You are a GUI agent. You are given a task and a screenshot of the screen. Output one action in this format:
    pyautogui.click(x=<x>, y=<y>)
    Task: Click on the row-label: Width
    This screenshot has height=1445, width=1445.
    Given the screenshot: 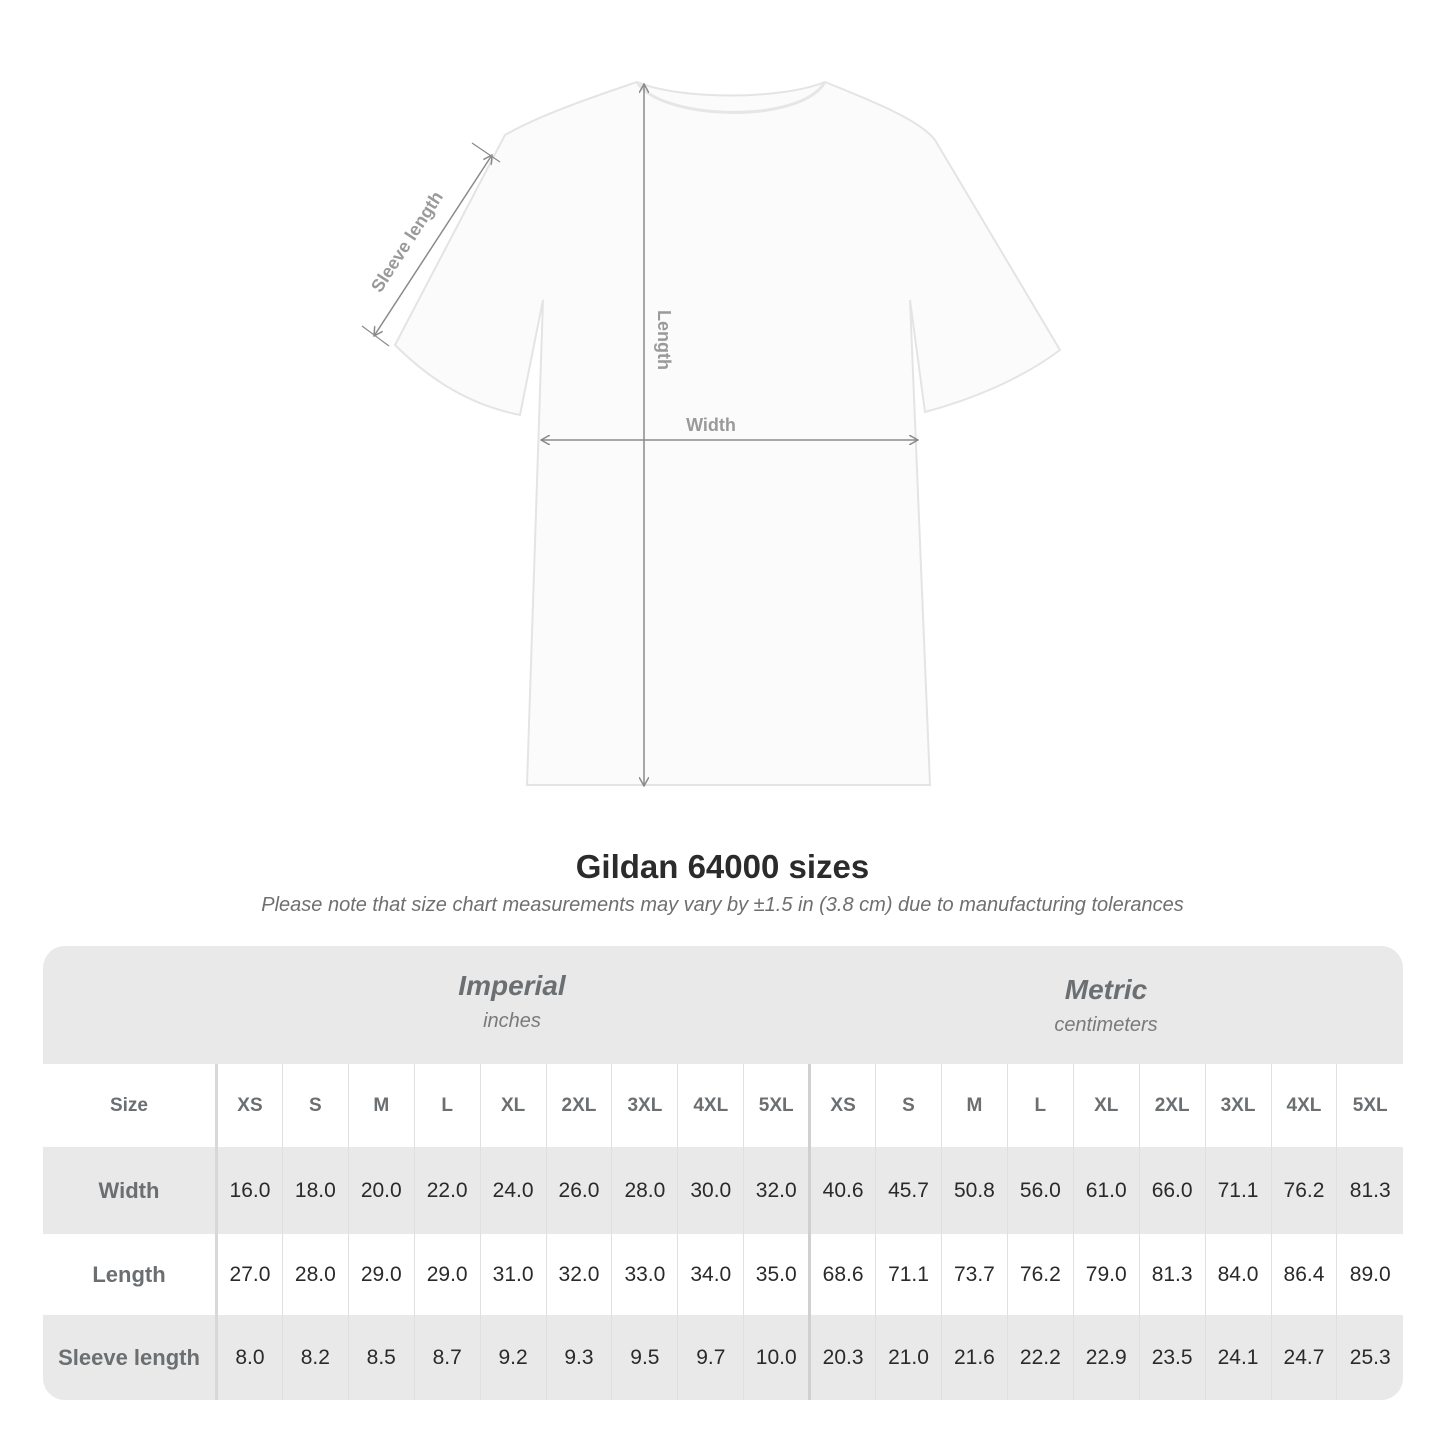 What is the action you would take?
    pyautogui.click(x=130, y=1190)
    